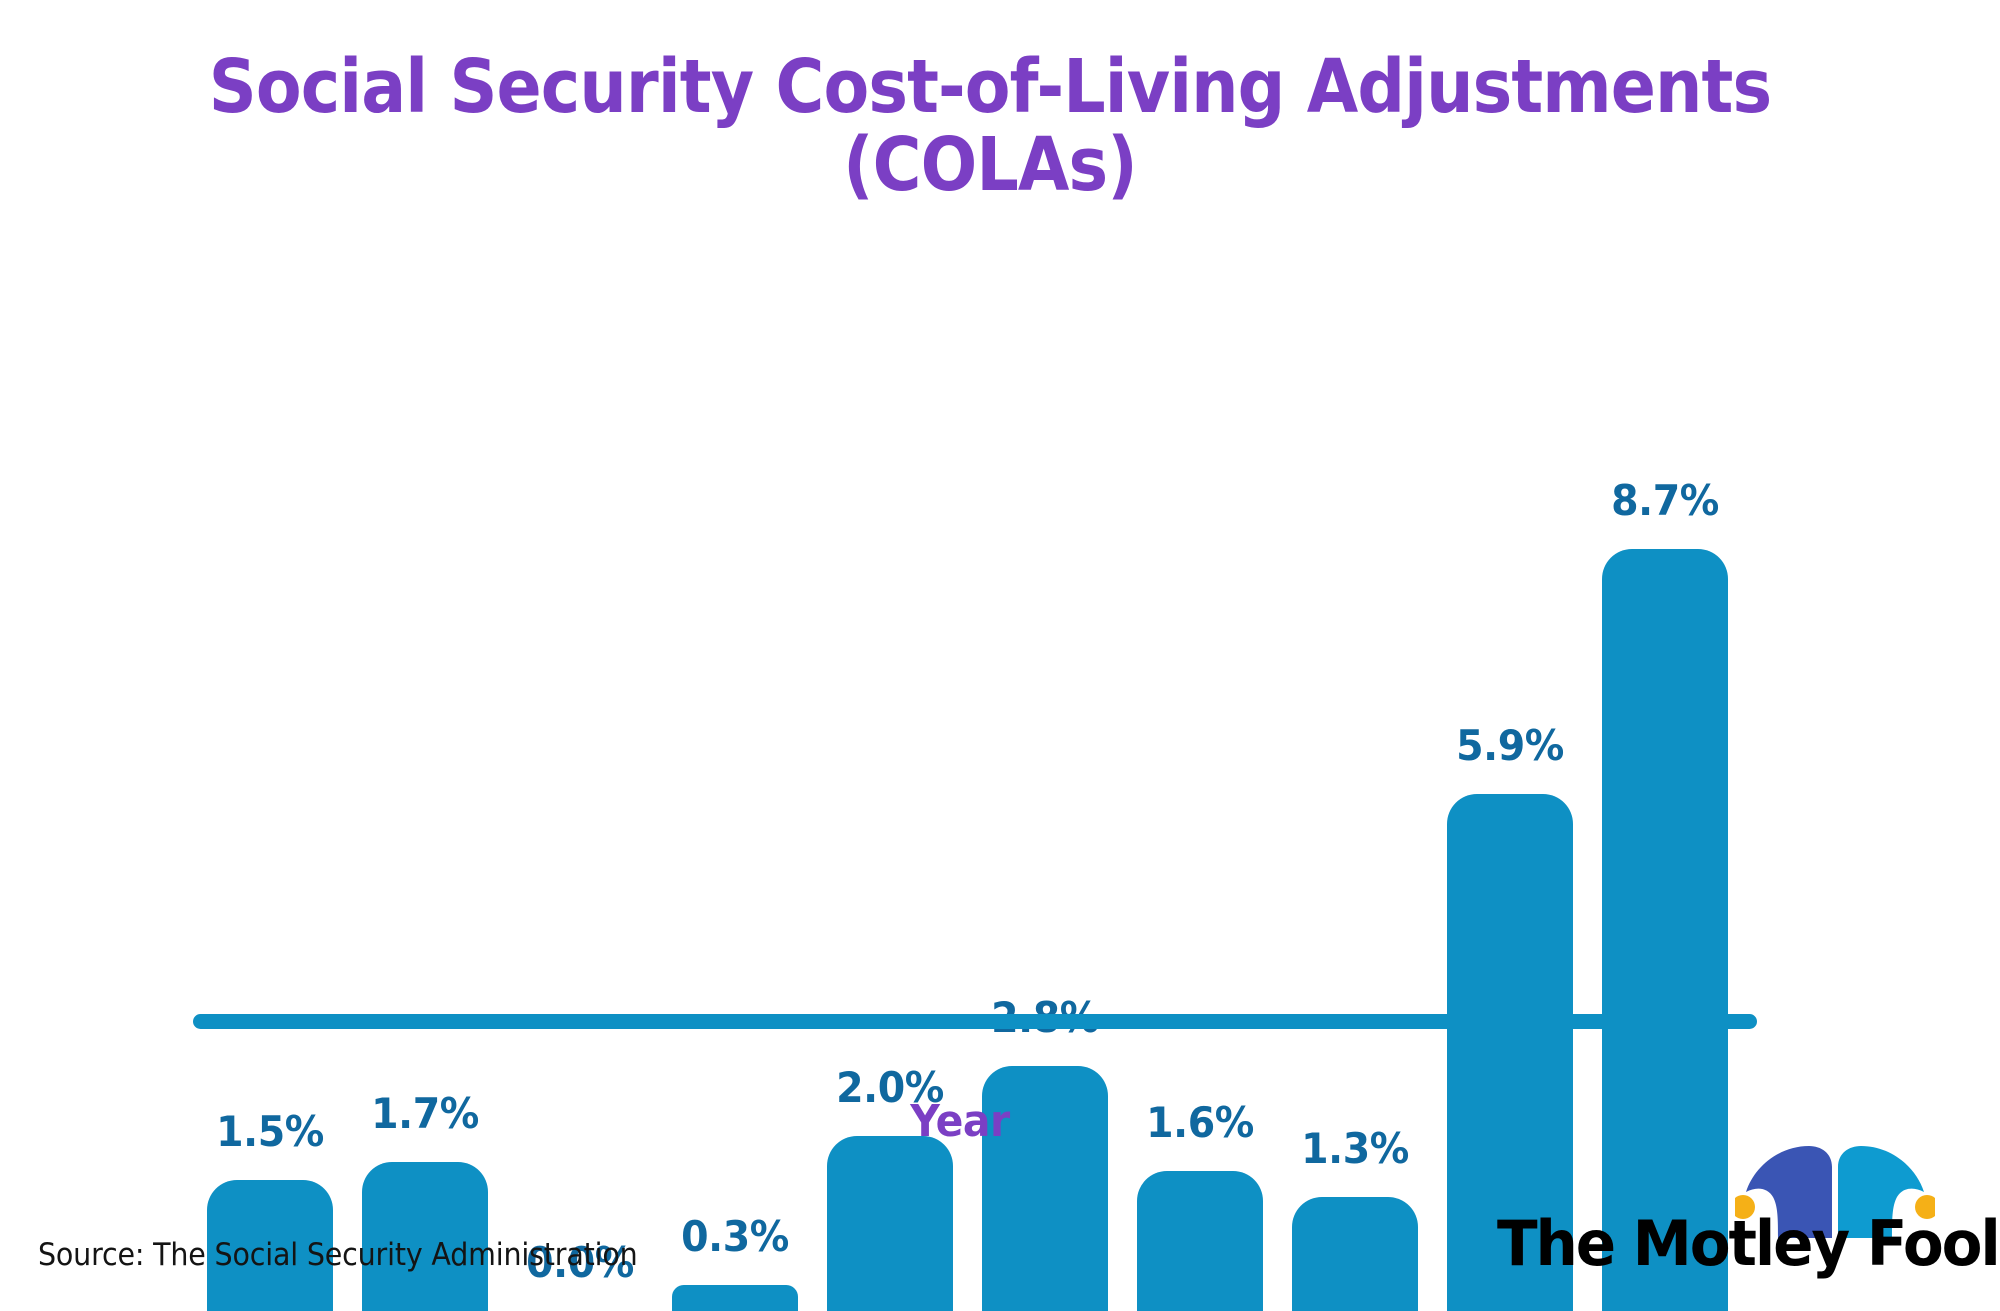 This screenshot has height=1311, width=2000. Describe the element at coordinates (1045, 800) in the screenshot. I see `bar-group: 2.8%2019` at that location.